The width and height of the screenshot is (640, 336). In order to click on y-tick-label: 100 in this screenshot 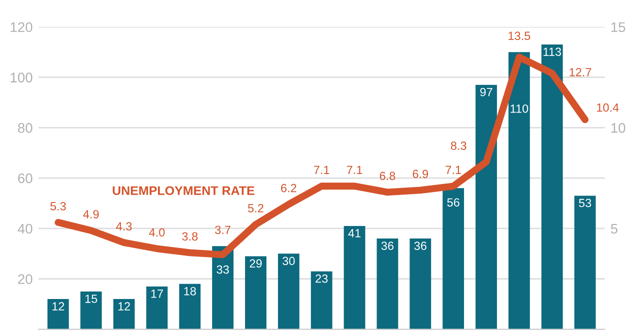, I will do `click(21, 77)`.